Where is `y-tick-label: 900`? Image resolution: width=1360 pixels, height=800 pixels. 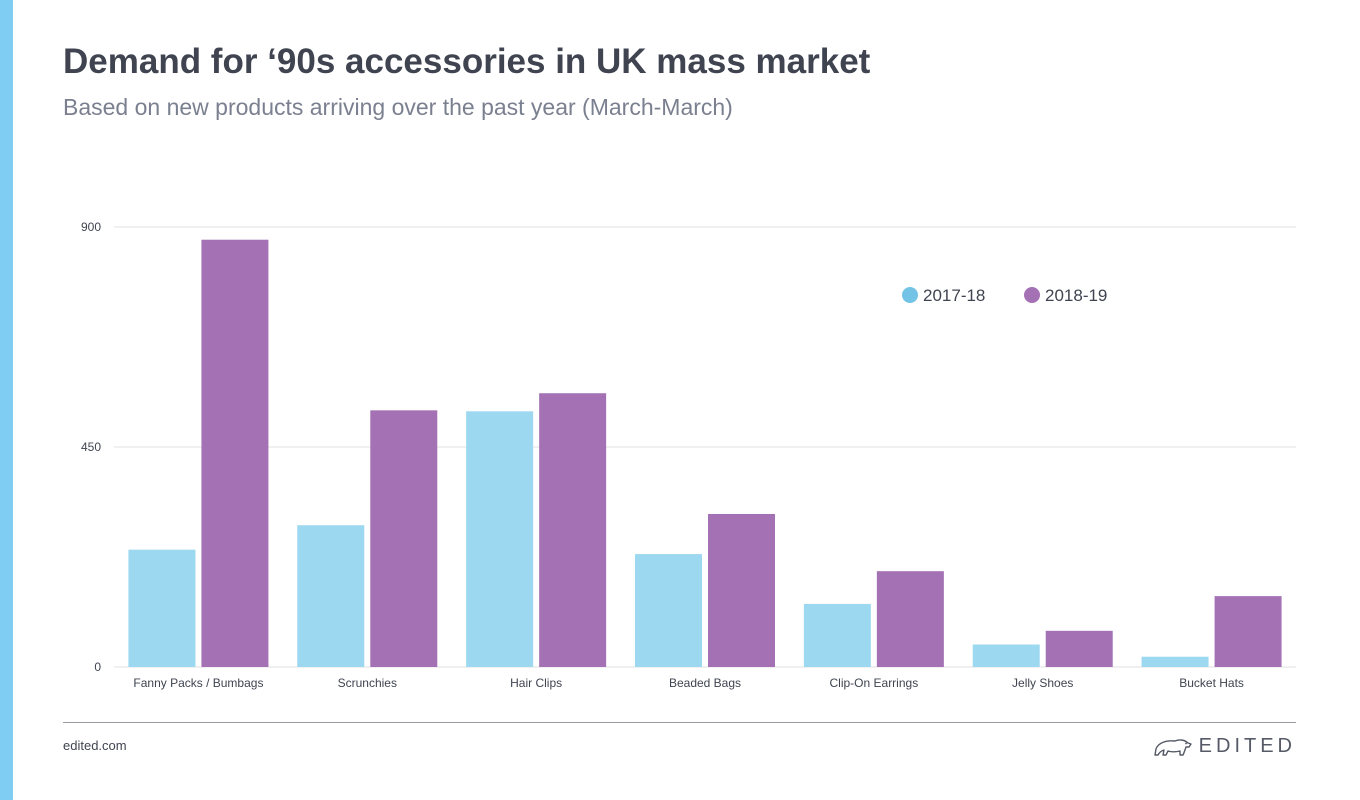 y-tick-label: 900 is located at coordinates (91, 227).